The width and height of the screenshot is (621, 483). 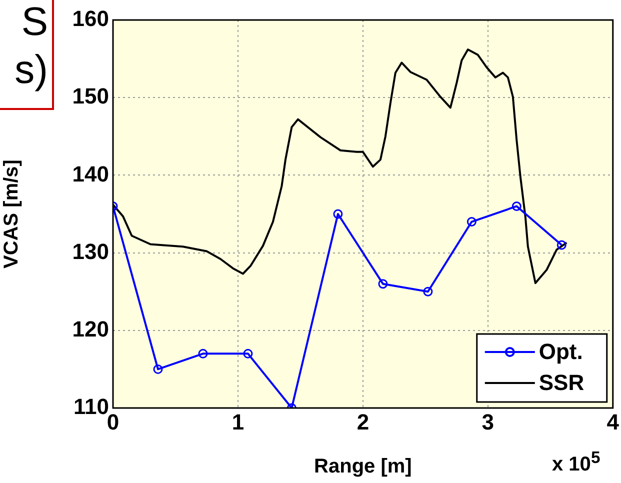 What do you see at coordinates (90, 329) in the screenshot?
I see `y-tick-label: 120` at bounding box center [90, 329].